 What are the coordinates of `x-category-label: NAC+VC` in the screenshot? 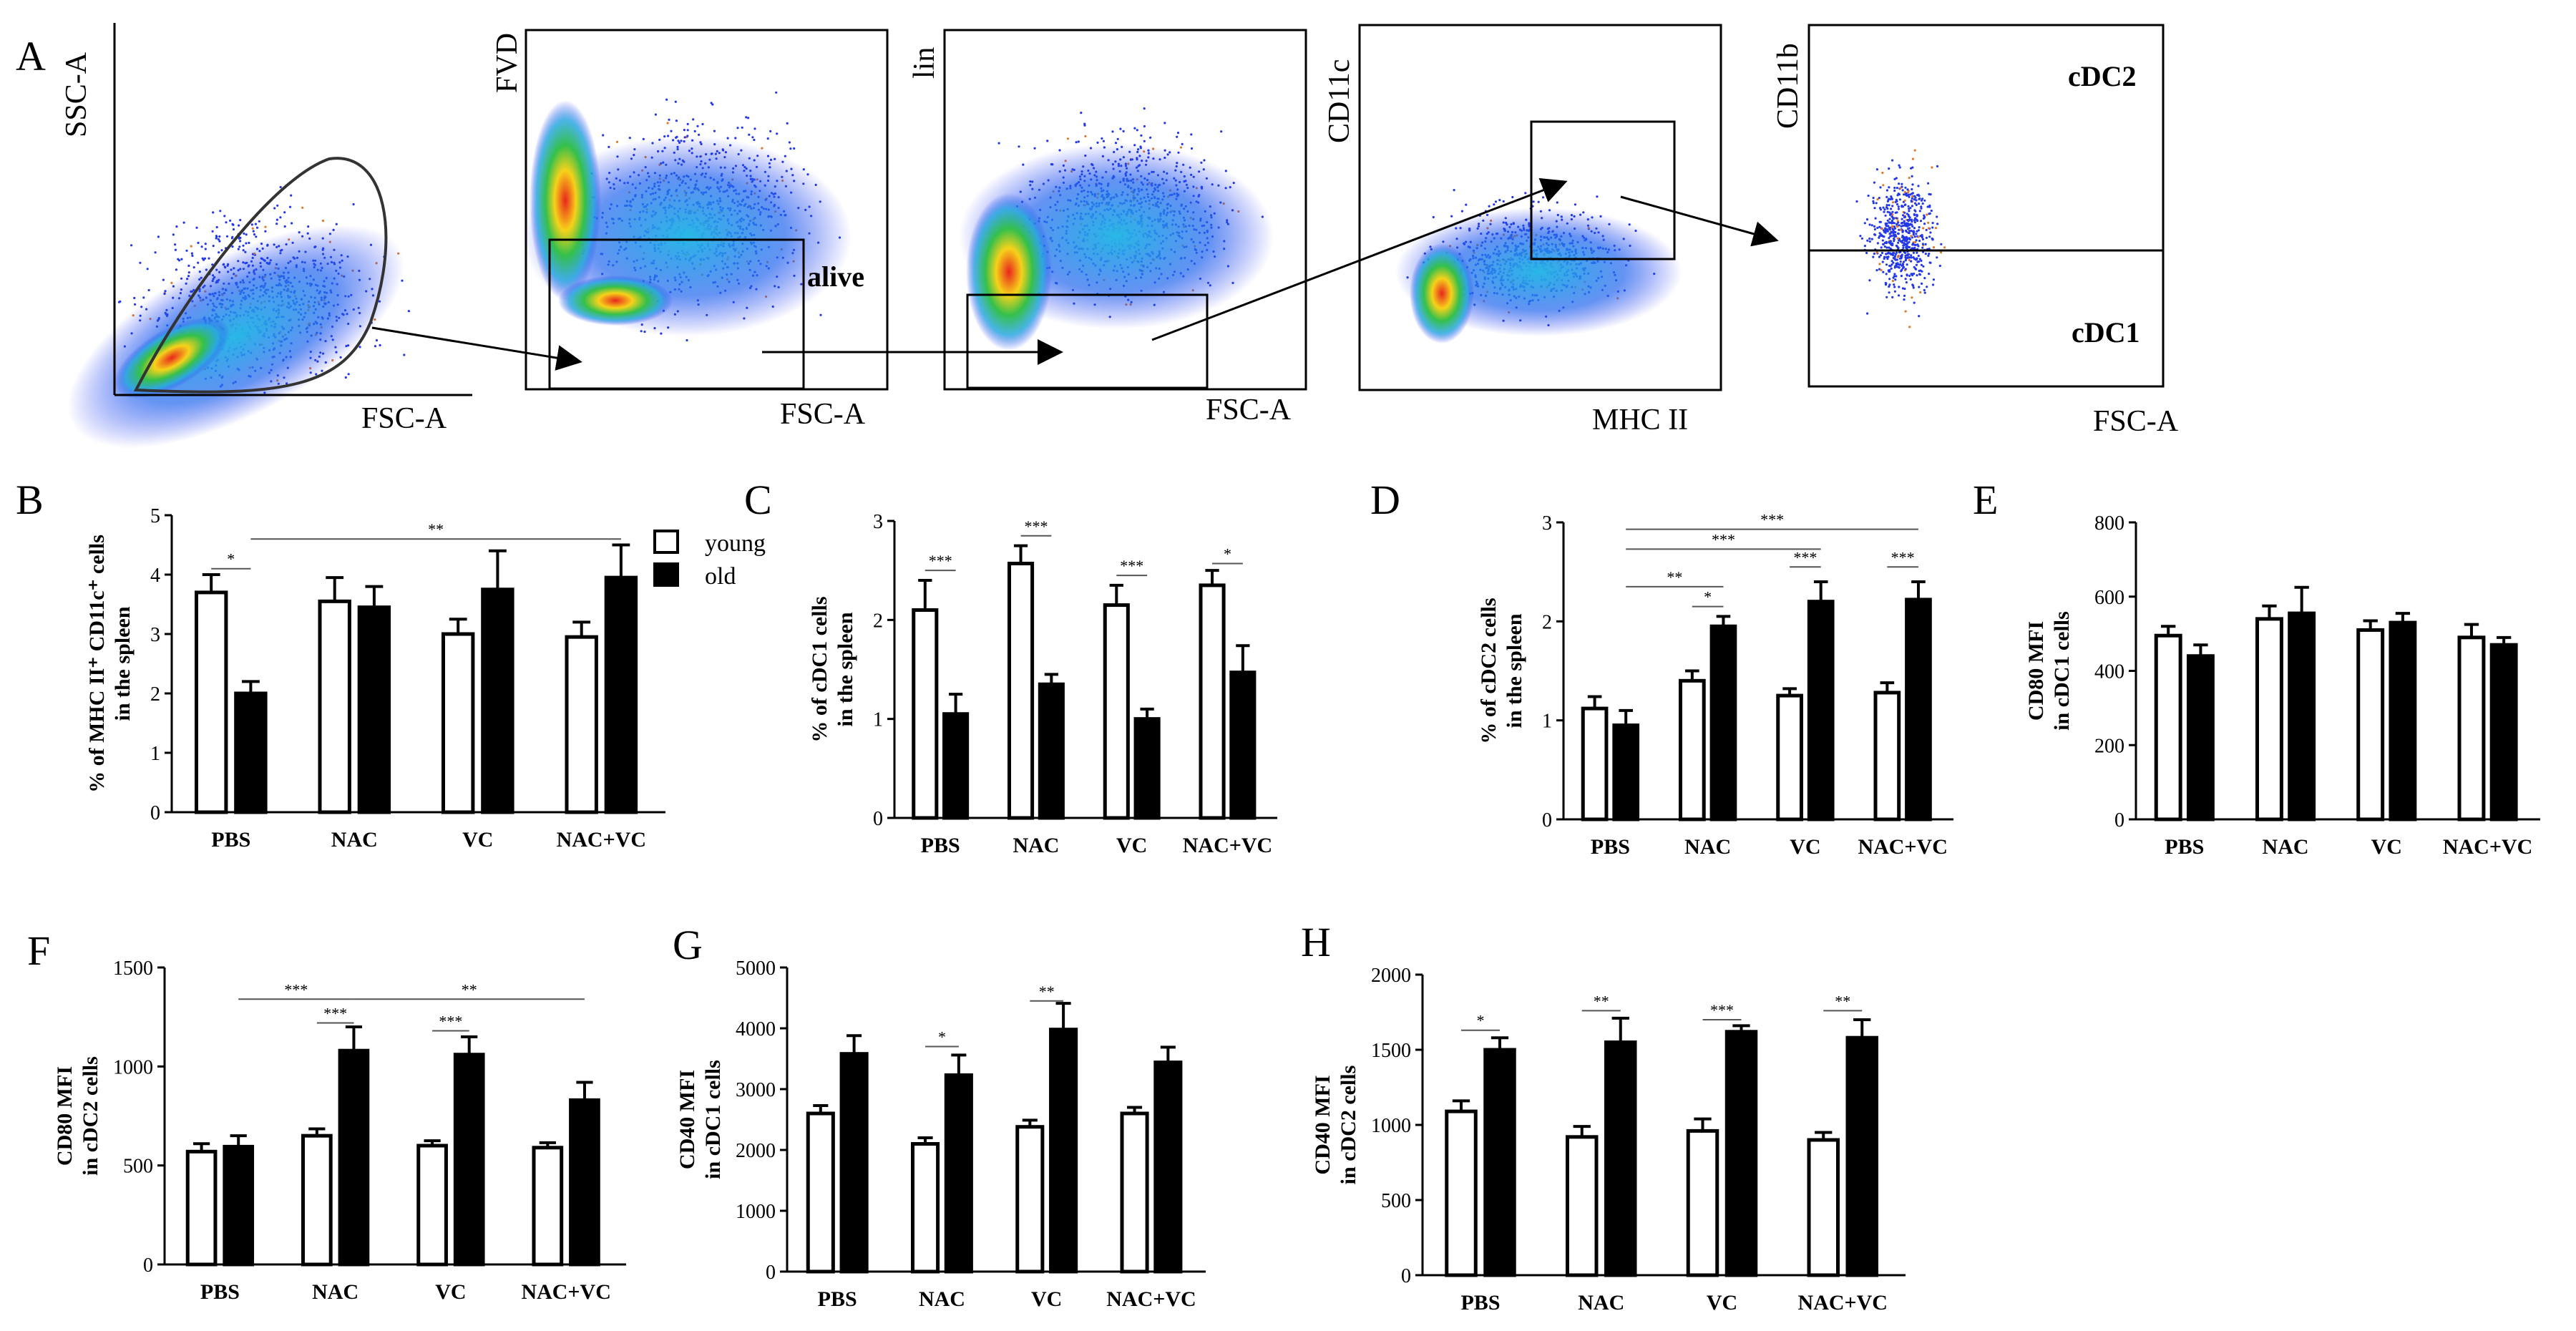 It's located at (601, 840).